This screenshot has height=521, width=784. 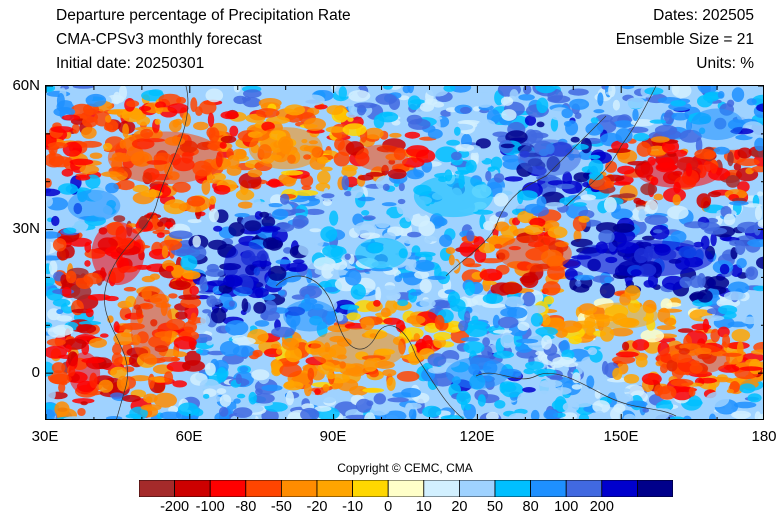 I want to click on units-label: Units: %, so click(x=725, y=63).